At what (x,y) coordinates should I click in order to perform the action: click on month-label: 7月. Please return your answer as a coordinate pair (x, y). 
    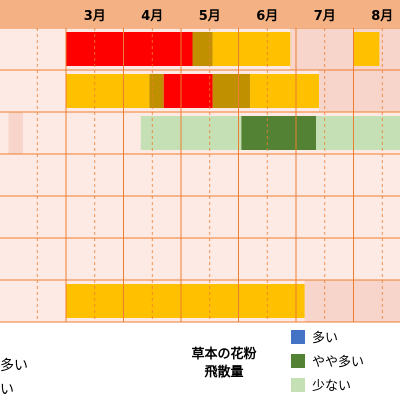
    Looking at the image, I should click on (325, 16).